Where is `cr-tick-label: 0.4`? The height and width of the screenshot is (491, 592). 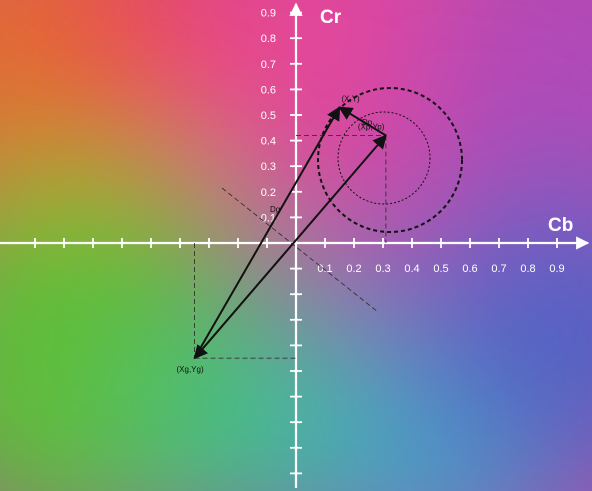
cr-tick-label: 0.4 is located at coordinates (268, 142).